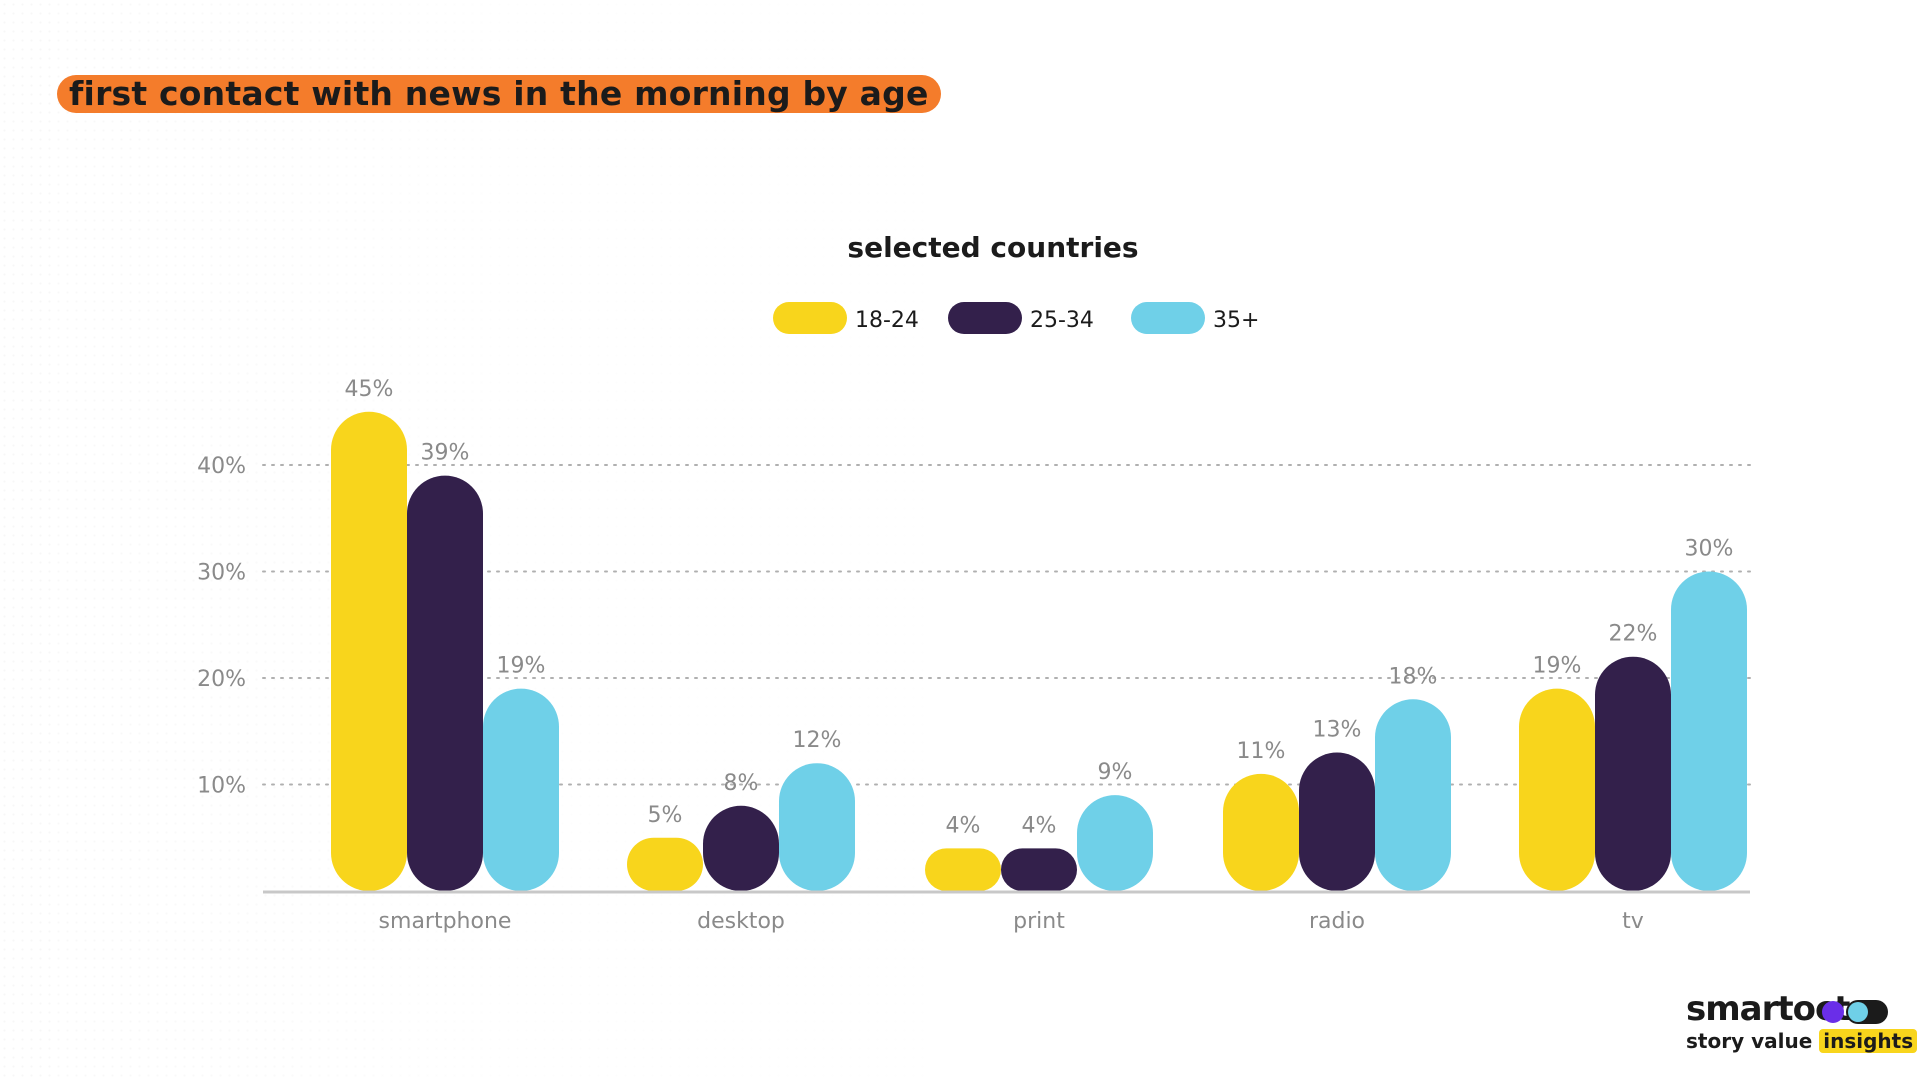 The height and width of the screenshot is (1080, 1920). What do you see at coordinates (1633, 921) in the screenshot?
I see `x-tick-label-tv: tv` at bounding box center [1633, 921].